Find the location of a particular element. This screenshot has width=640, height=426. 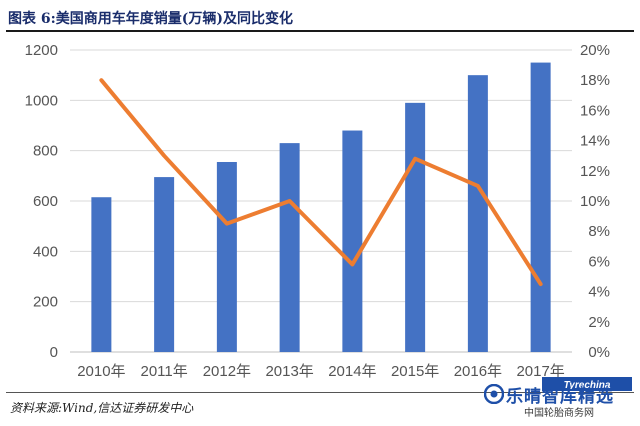

x-tick-label: 2011年 is located at coordinates (163, 371).